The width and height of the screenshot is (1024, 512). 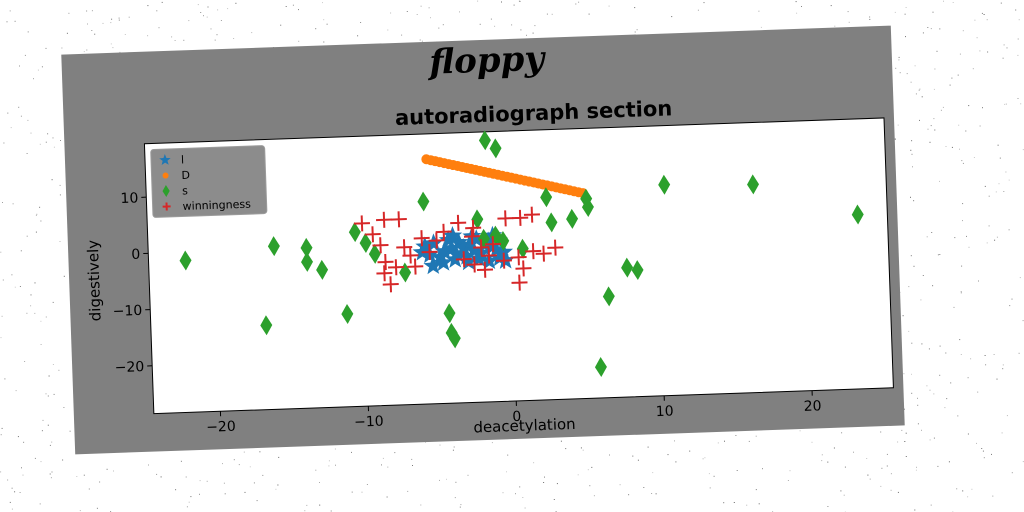 What do you see at coordinates (516, 417) in the screenshot?
I see `x-tick-label: 0` at bounding box center [516, 417].